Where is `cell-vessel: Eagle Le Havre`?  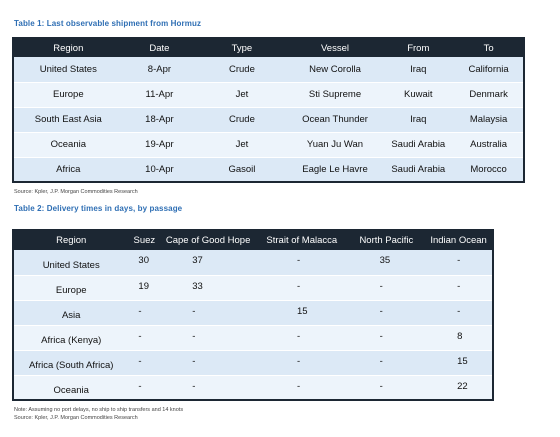
cell-vessel: Eagle Le Havre is located at coordinates (335, 170).